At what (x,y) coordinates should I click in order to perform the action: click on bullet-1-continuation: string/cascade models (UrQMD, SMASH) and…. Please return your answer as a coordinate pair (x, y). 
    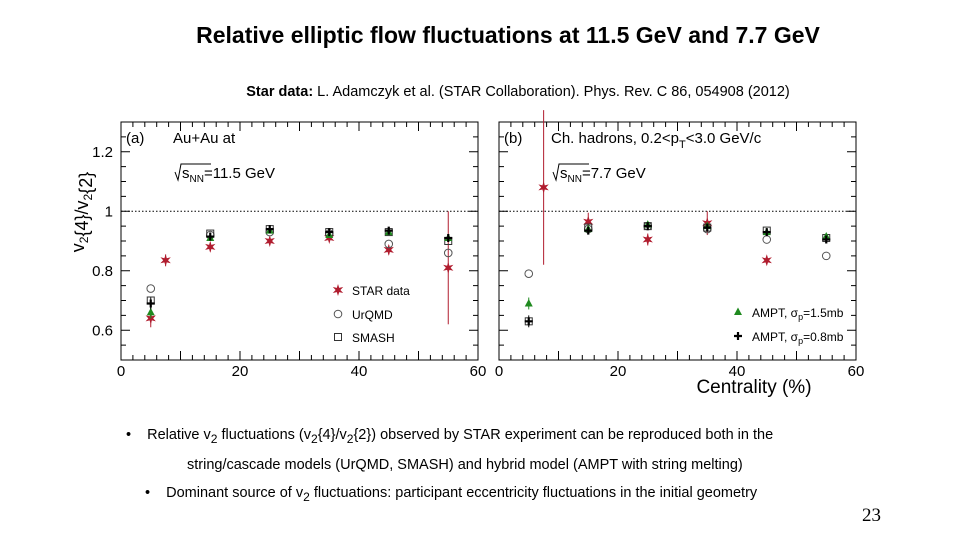
    Looking at the image, I should click on (465, 465).